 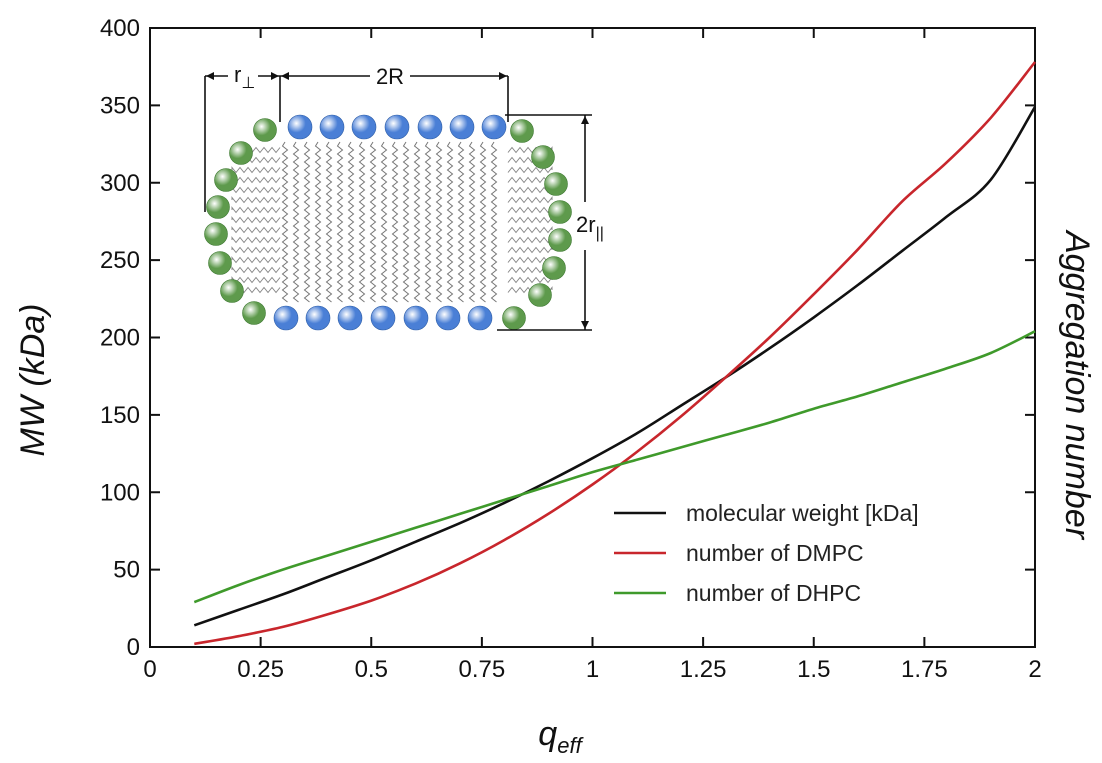 I want to click on x-axis-title: qeff, so click(x=561, y=736).